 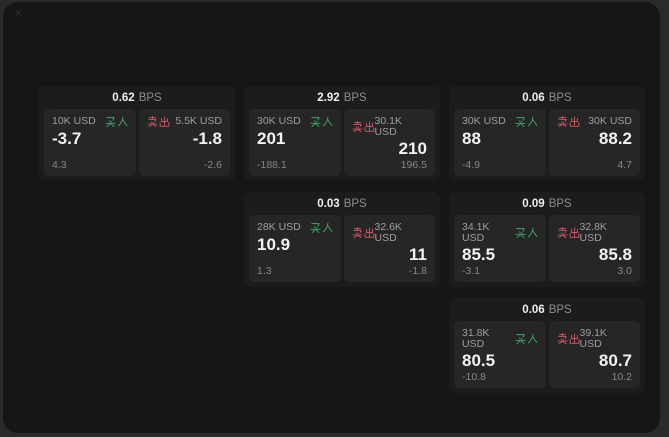 I want to click on card-header: 0.06 BPS, so click(x=547, y=99).